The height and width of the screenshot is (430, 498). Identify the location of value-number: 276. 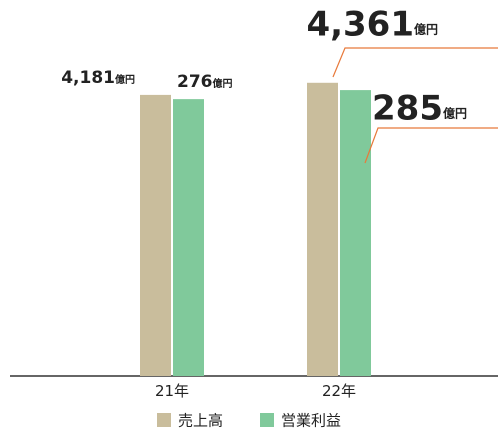
(195, 82).